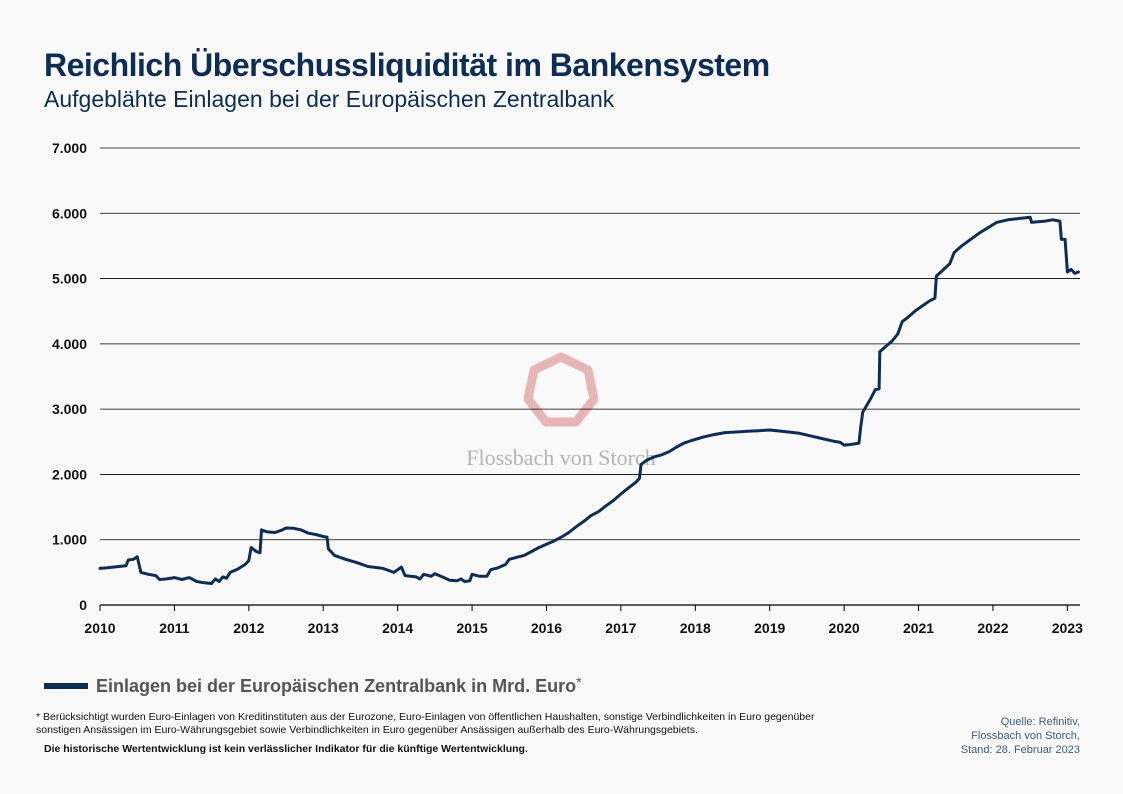  I want to click on source-line: Flossbach von Storch,, so click(1025, 736).